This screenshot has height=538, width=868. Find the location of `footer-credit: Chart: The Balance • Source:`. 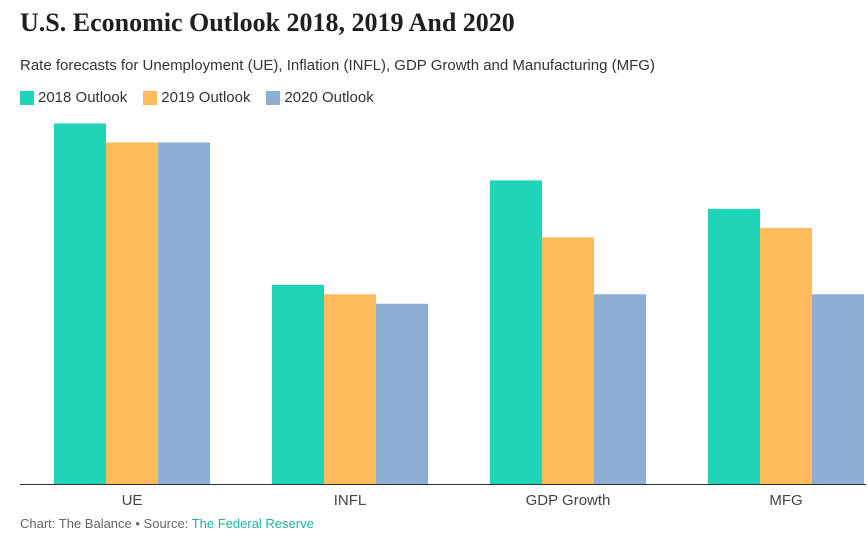

footer-credit: Chart: The Balance • Source: is located at coordinates (106, 523).